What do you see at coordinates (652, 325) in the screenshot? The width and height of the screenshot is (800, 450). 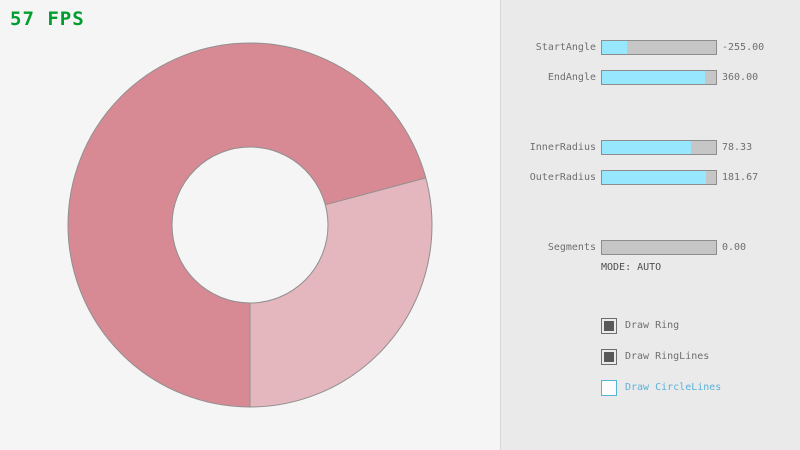 I see `checkbox-label-draw-ring: Draw Ring` at bounding box center [652, 325].